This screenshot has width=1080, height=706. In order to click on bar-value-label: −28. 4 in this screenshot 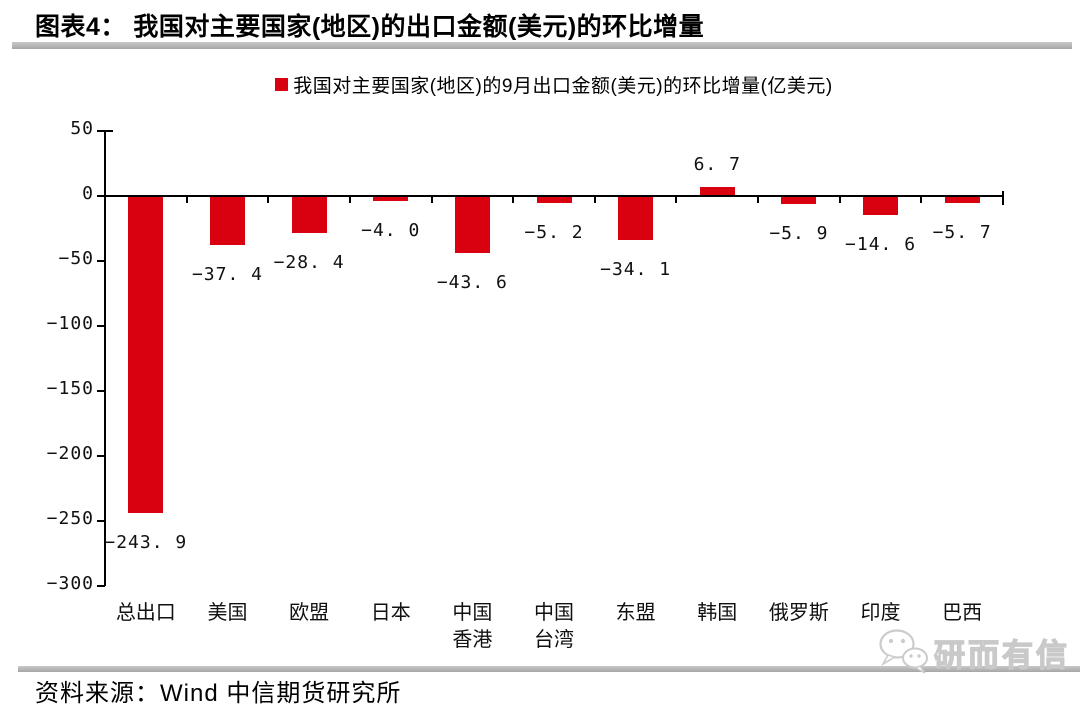, I will do `click(309, 262)`.